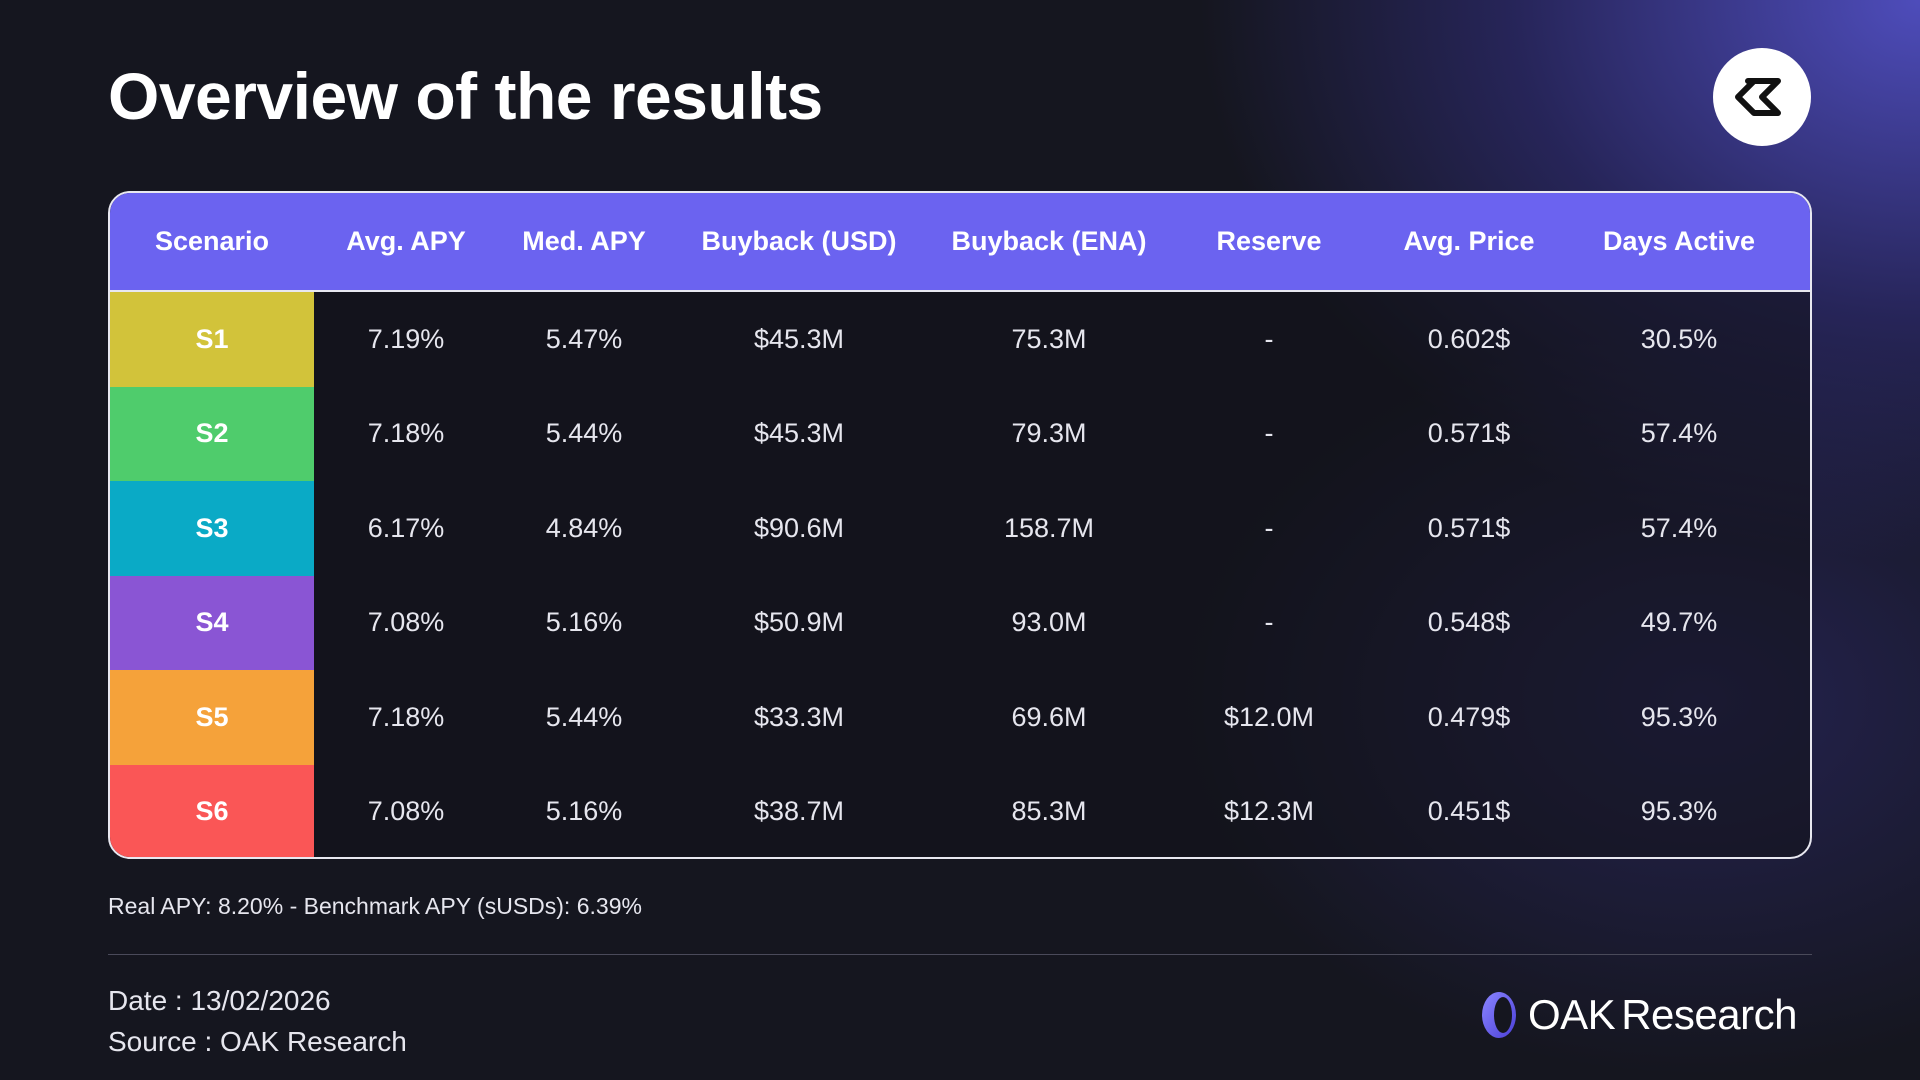  Describe the element at coordinates (212, 339) in the screenshot. I see `scenario-cell: S1` at that location.